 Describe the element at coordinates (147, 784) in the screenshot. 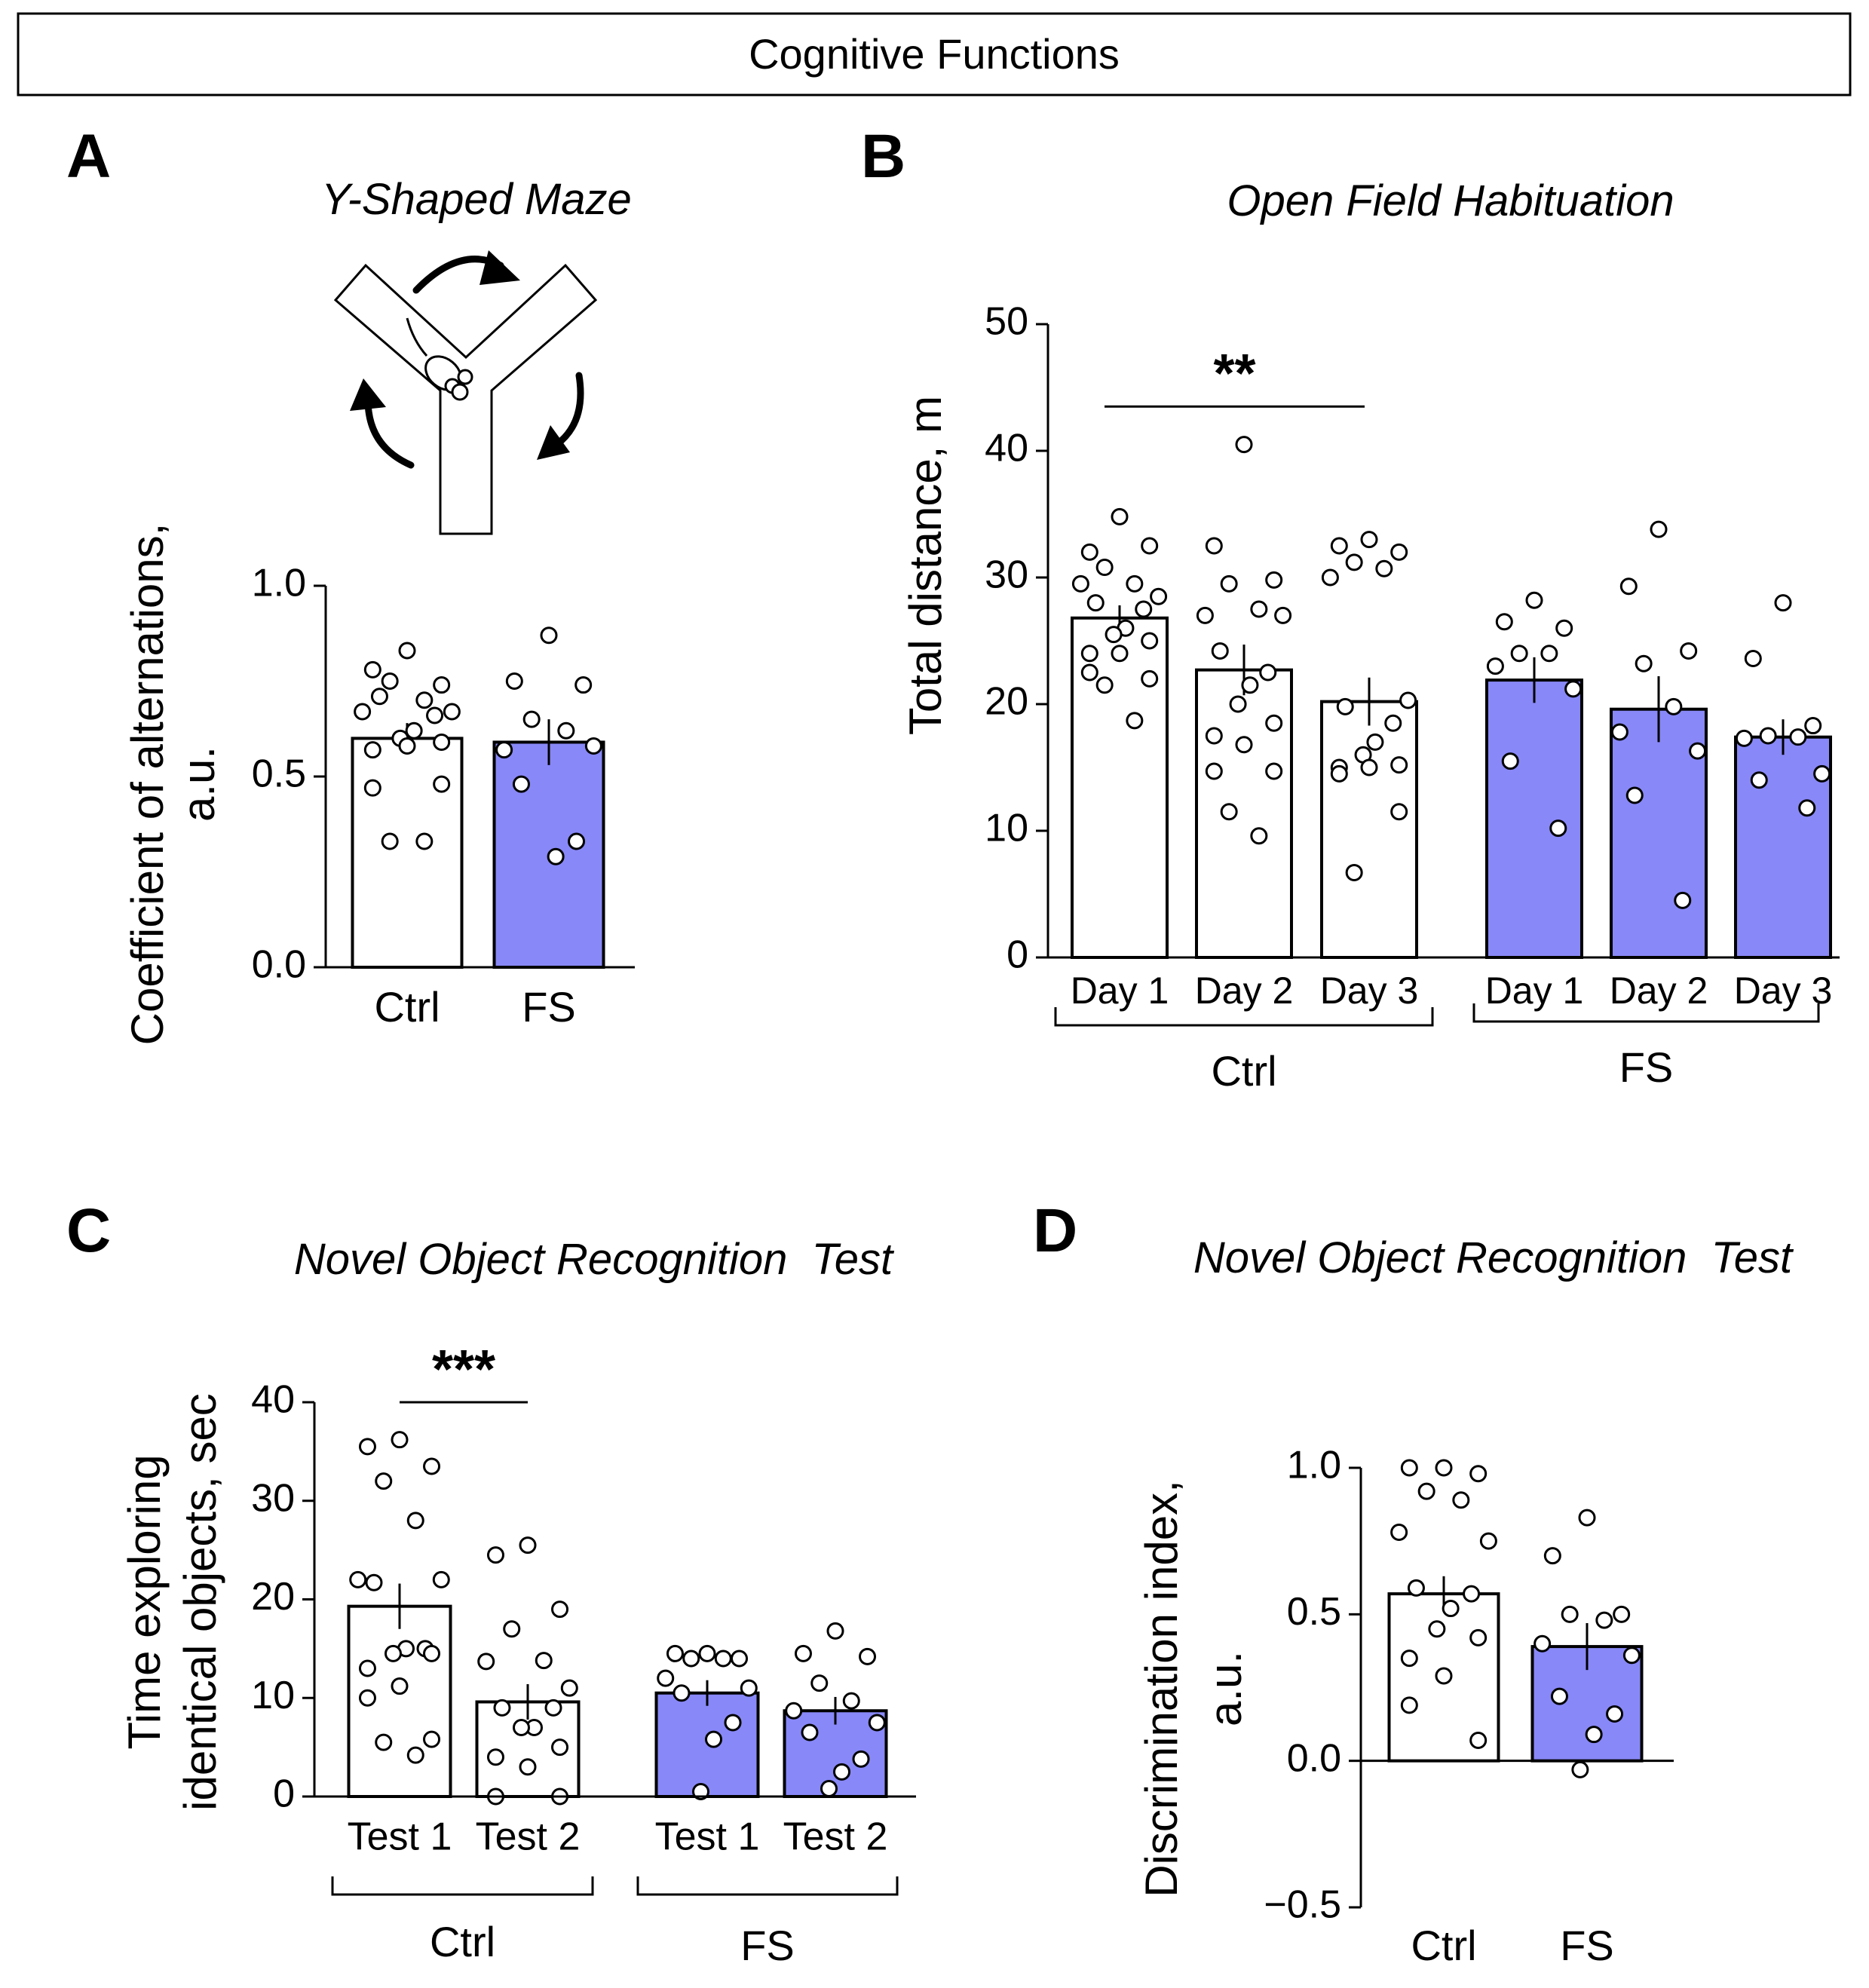

I see `y-axis-label: Coefficient of alternations,` at that location.